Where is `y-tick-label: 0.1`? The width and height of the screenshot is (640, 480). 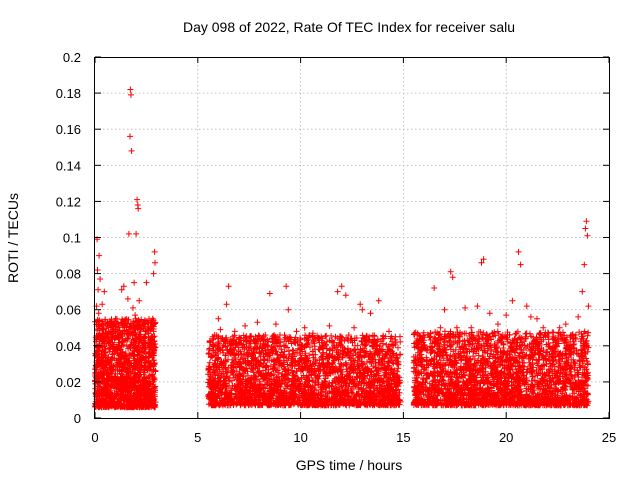
y-tick-label: 0.1 is located at coordinates (72, 238).